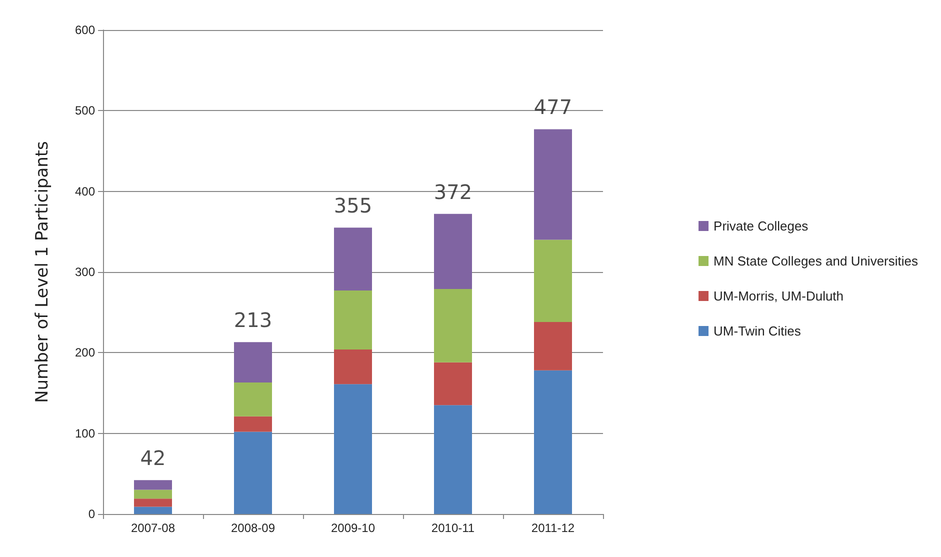 This screenshot has height=557, width=941. What do you see at coordinates (758, 331) in the screenshot?
I see `legend-label: UM-Twin Cities` at bounding box center [758, 331].